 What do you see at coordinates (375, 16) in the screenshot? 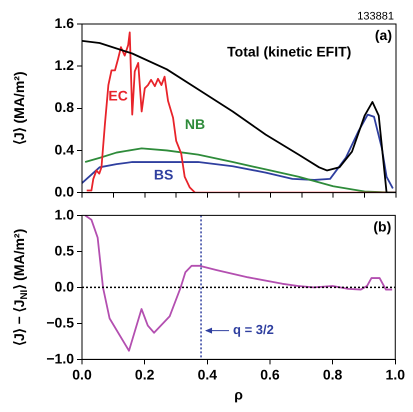
I see `text: 133881` at bounding box center [375, 16].